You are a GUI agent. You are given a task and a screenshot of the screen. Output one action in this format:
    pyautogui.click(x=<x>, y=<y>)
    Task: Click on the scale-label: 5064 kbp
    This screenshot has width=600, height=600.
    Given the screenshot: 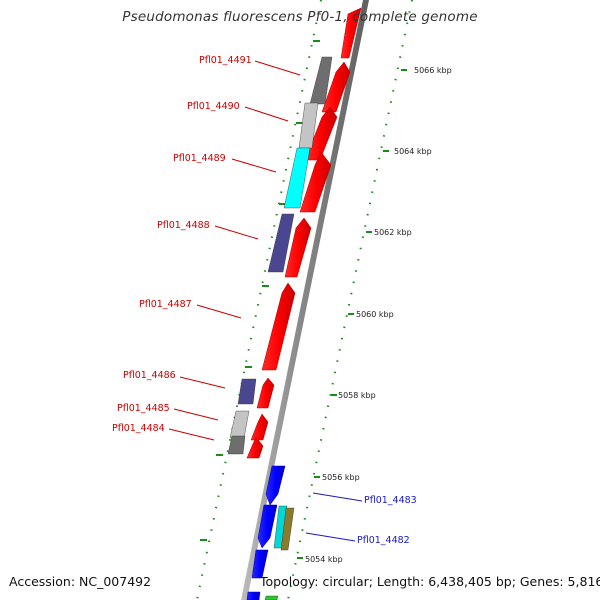 What is the action you would take?
    pyautogui.click(x=413, y=151)
    